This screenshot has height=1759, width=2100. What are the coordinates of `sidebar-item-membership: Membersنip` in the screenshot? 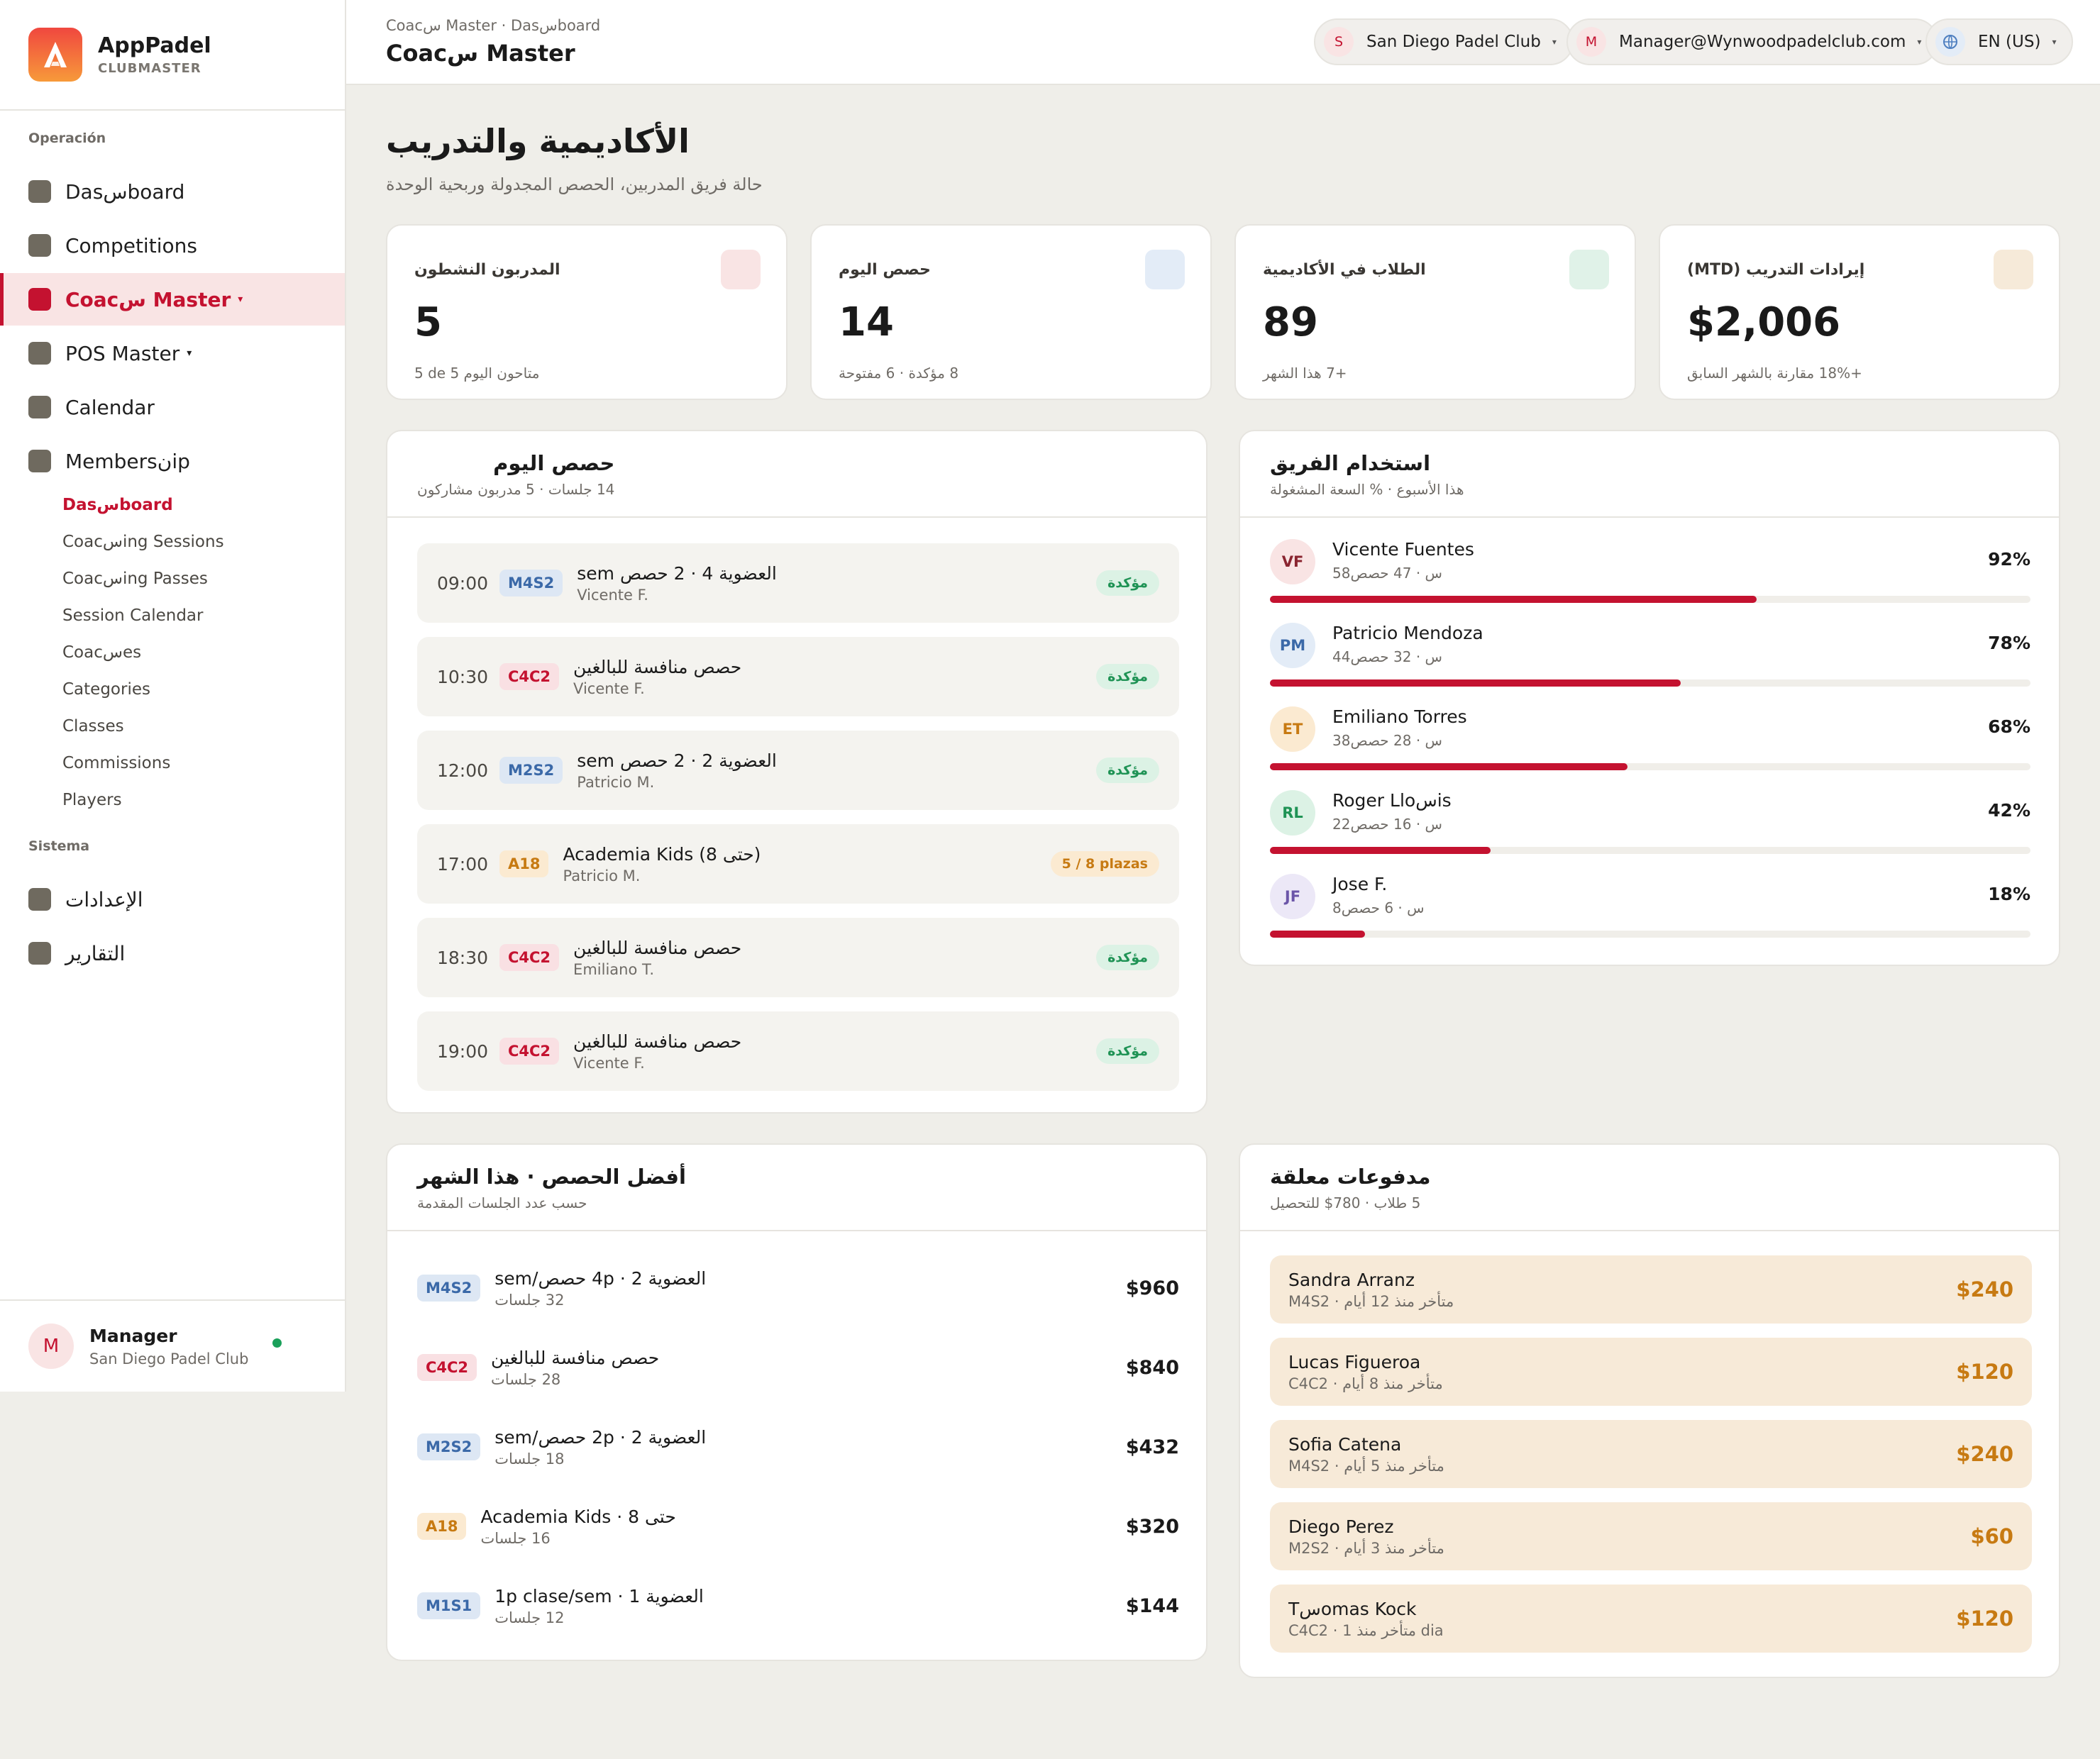 It's located at (172, 461).